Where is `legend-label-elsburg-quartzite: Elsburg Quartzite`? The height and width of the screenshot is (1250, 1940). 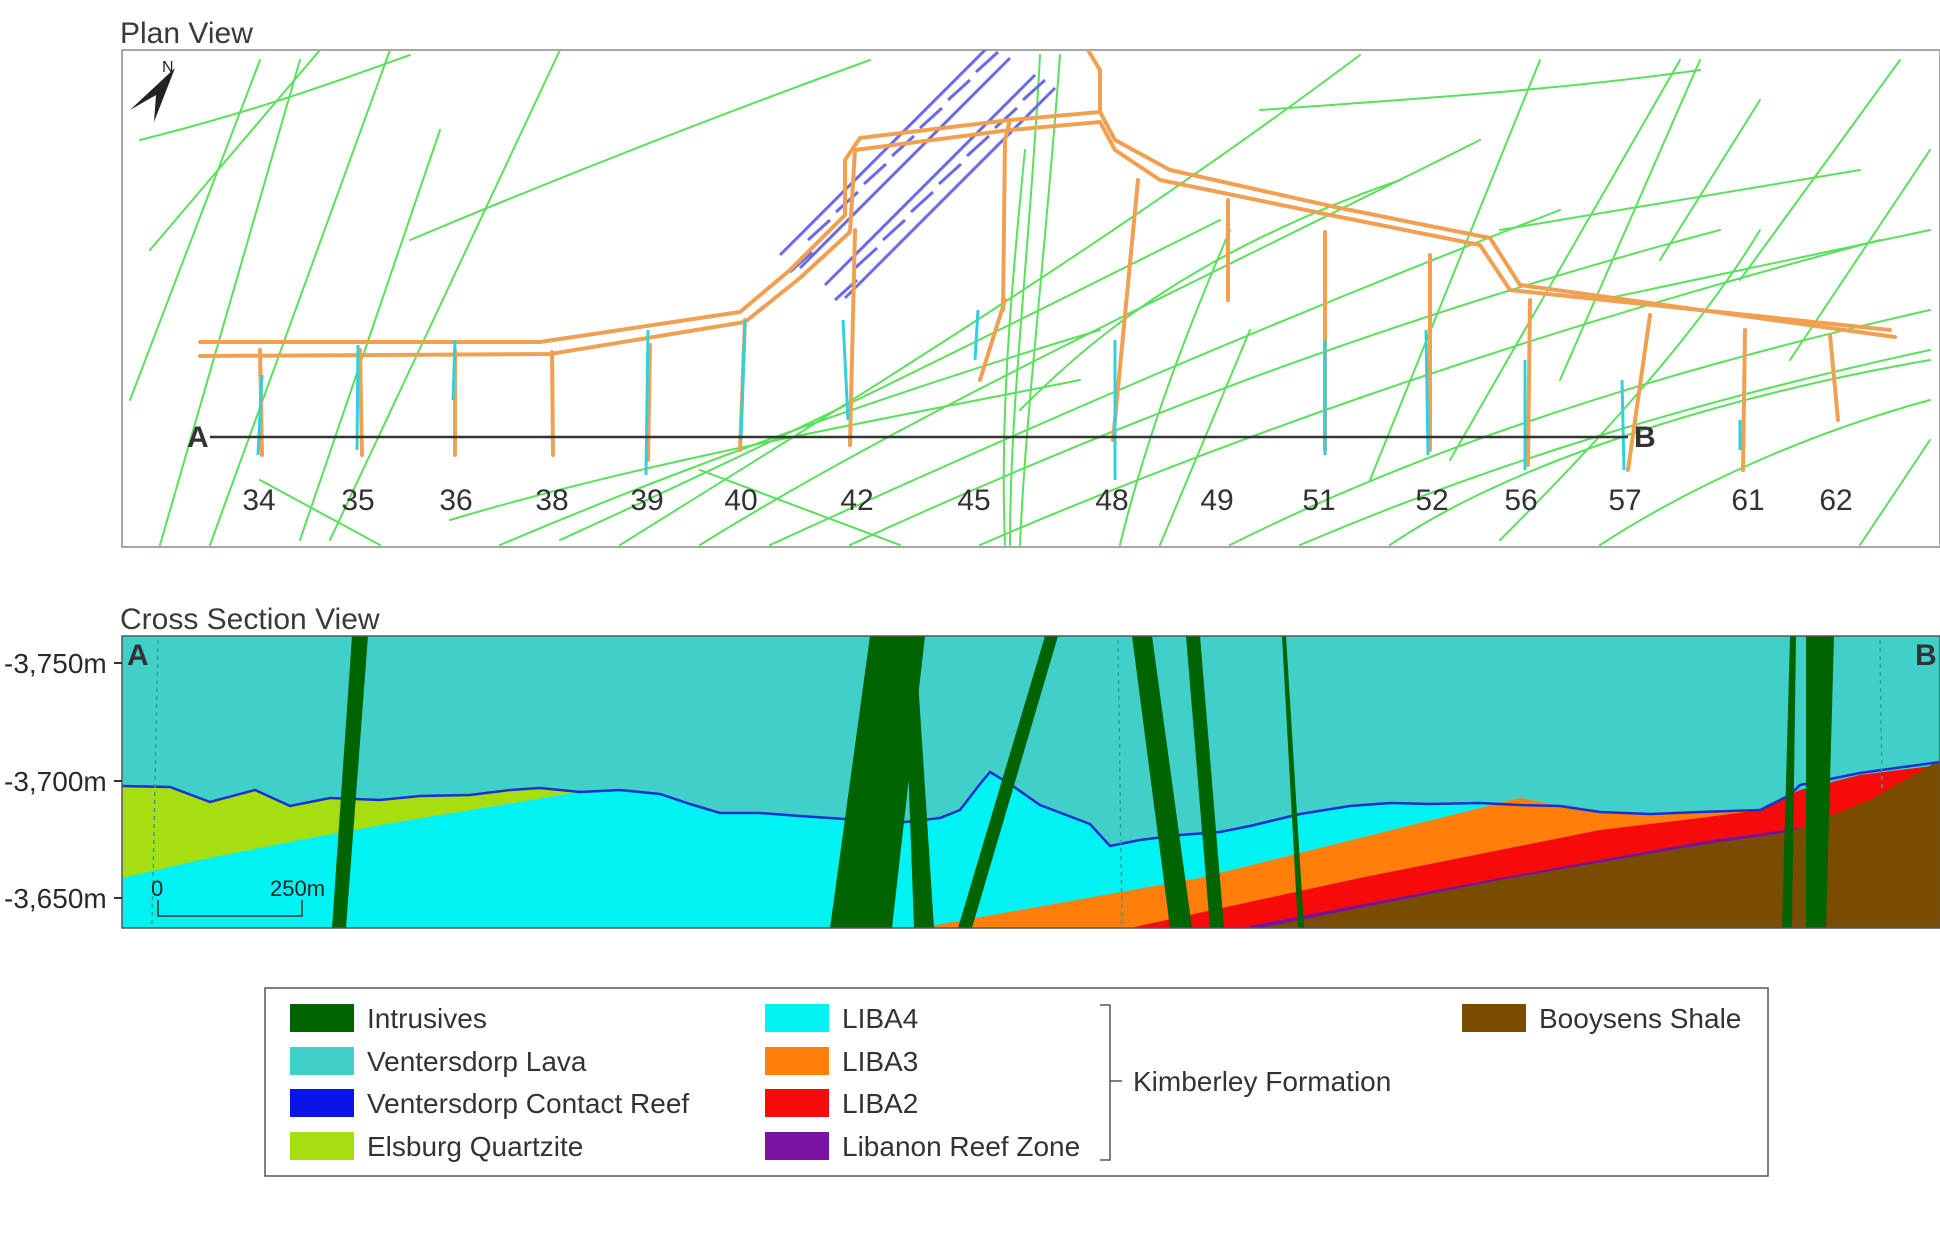
legend-label-elsburg-quartzite: Elsburg Quartzite is located at coordinates (475, 1146).